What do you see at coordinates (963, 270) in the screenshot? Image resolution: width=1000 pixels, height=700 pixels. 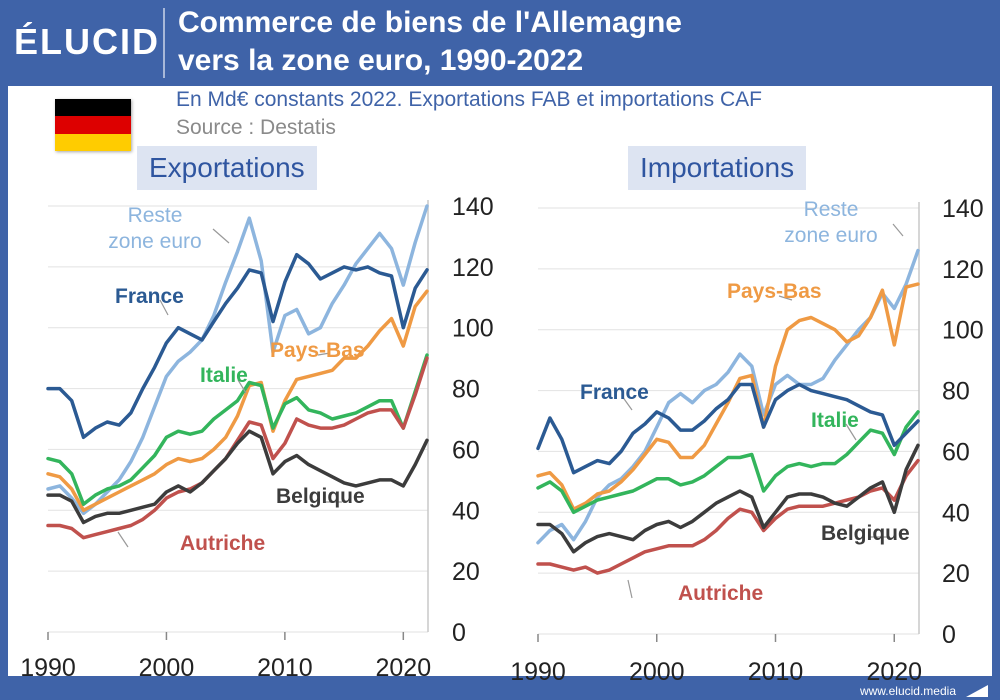 I see `imports-y-tick-label: 120` at bounding box center [963, 270].